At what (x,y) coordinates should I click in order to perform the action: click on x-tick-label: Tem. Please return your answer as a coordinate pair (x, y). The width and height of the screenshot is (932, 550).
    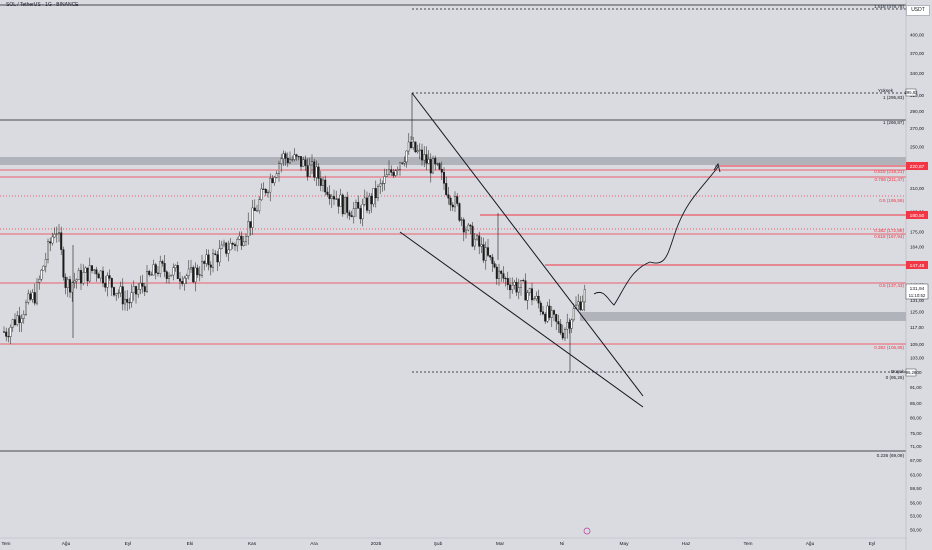
    Looking at the image, I should click on (5, 544).